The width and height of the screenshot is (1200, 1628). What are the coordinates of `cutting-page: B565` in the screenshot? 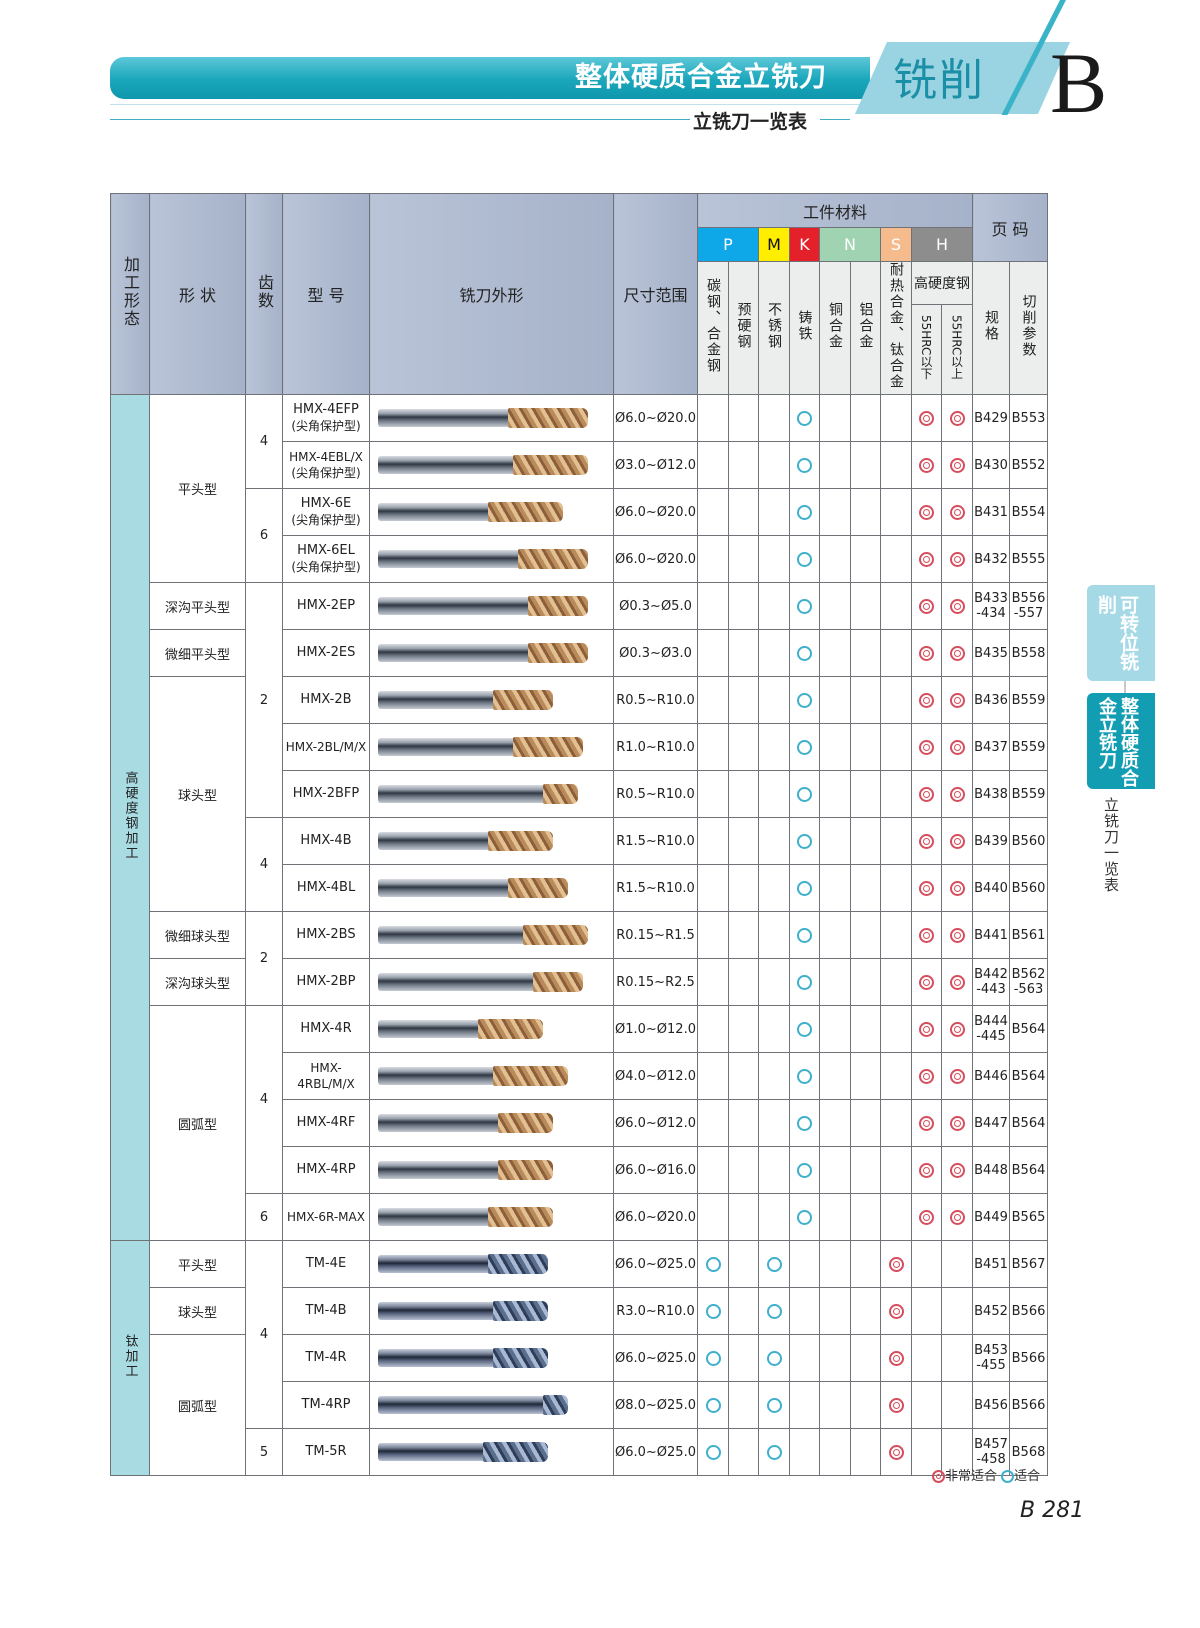 It's located at (1028, 1217).